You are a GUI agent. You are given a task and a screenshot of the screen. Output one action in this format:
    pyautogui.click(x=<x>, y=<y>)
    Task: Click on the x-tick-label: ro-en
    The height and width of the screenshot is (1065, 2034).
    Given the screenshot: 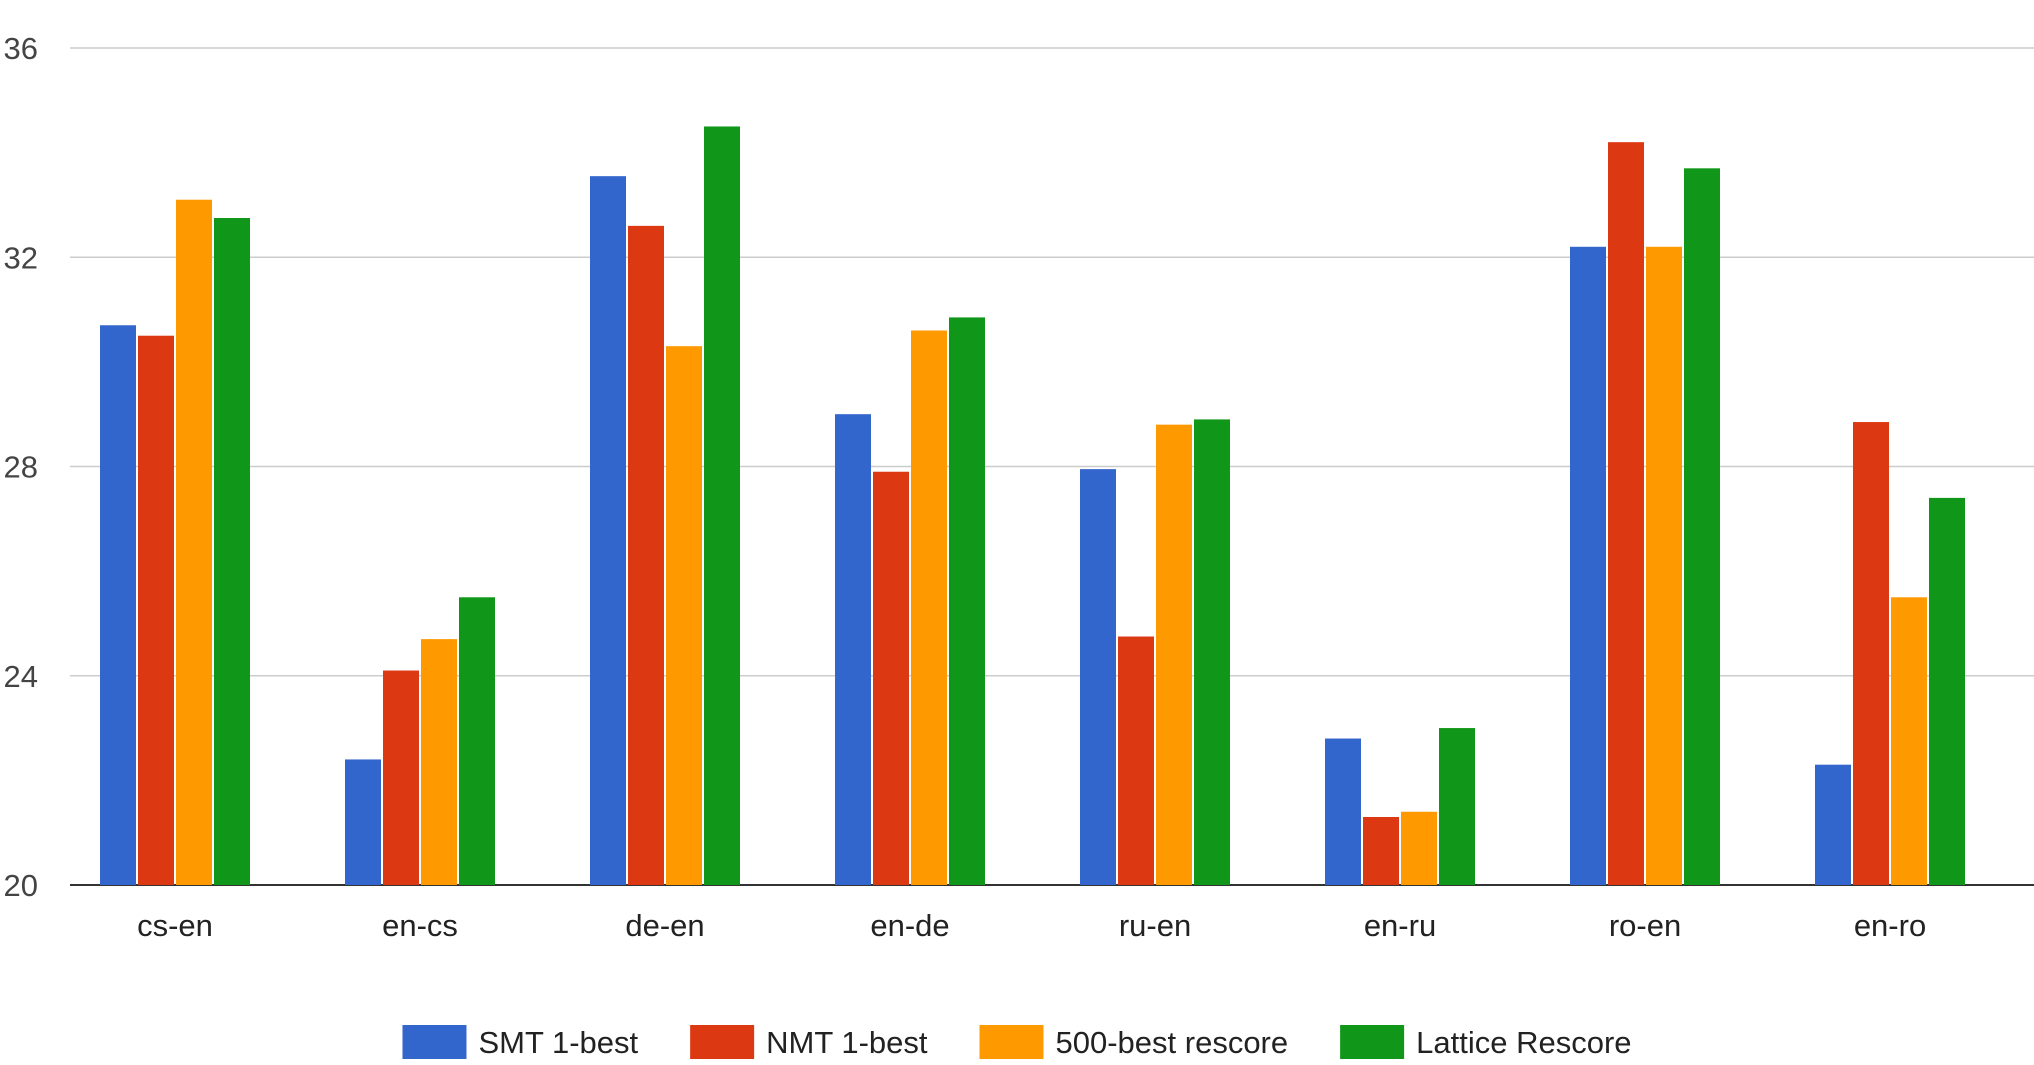 What is the action you would take?
    pyautogui.click(x=1645, y=925)
    